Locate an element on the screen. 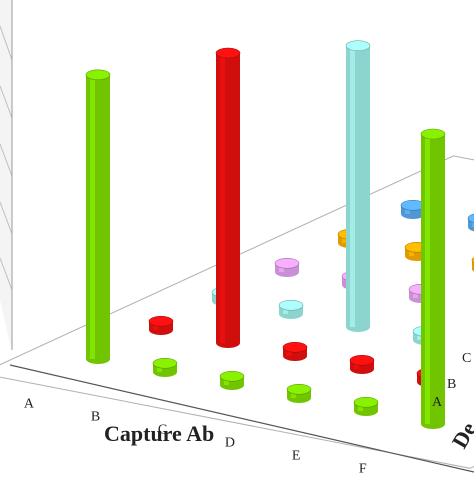 Image resolution: width=474 pixels, height=479 pixels. y-tick-A: A is located at coordinates (437, 402).